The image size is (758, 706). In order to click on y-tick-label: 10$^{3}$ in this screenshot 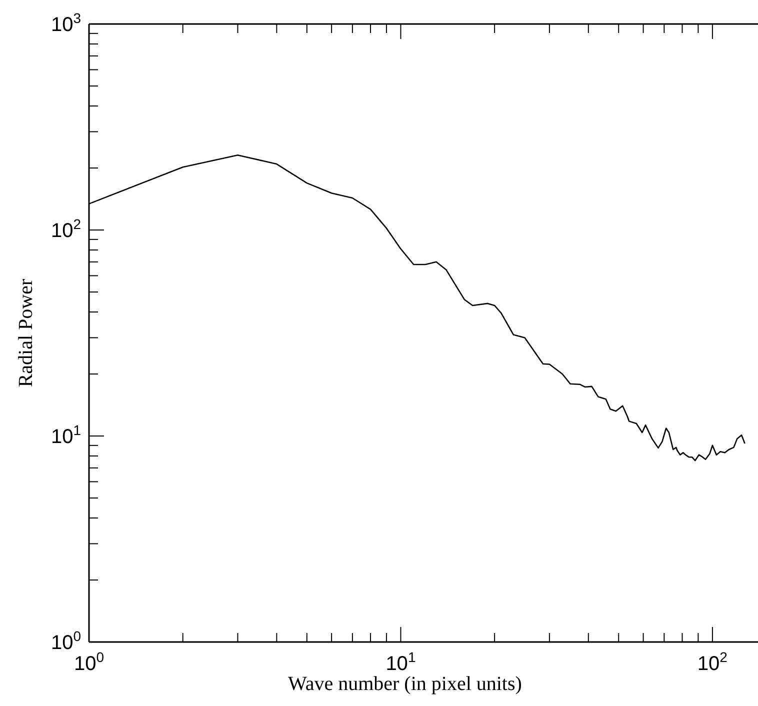, I will do `click(66, 23)`.